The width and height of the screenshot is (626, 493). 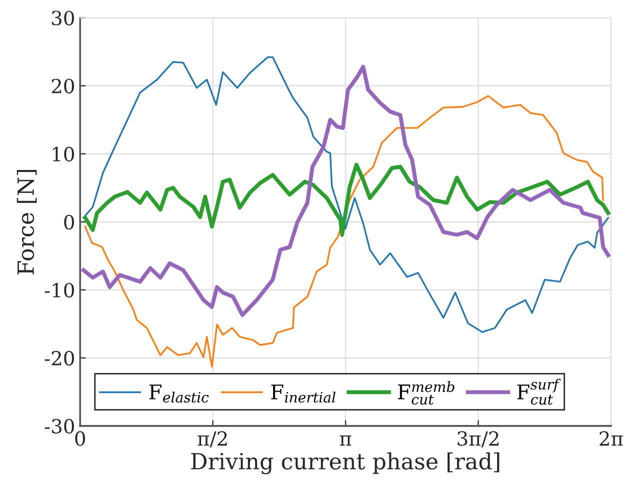 What do you see at coordinates (346, 199) in the screenshot?
I see `line-series` at bounding box center [346, 199].